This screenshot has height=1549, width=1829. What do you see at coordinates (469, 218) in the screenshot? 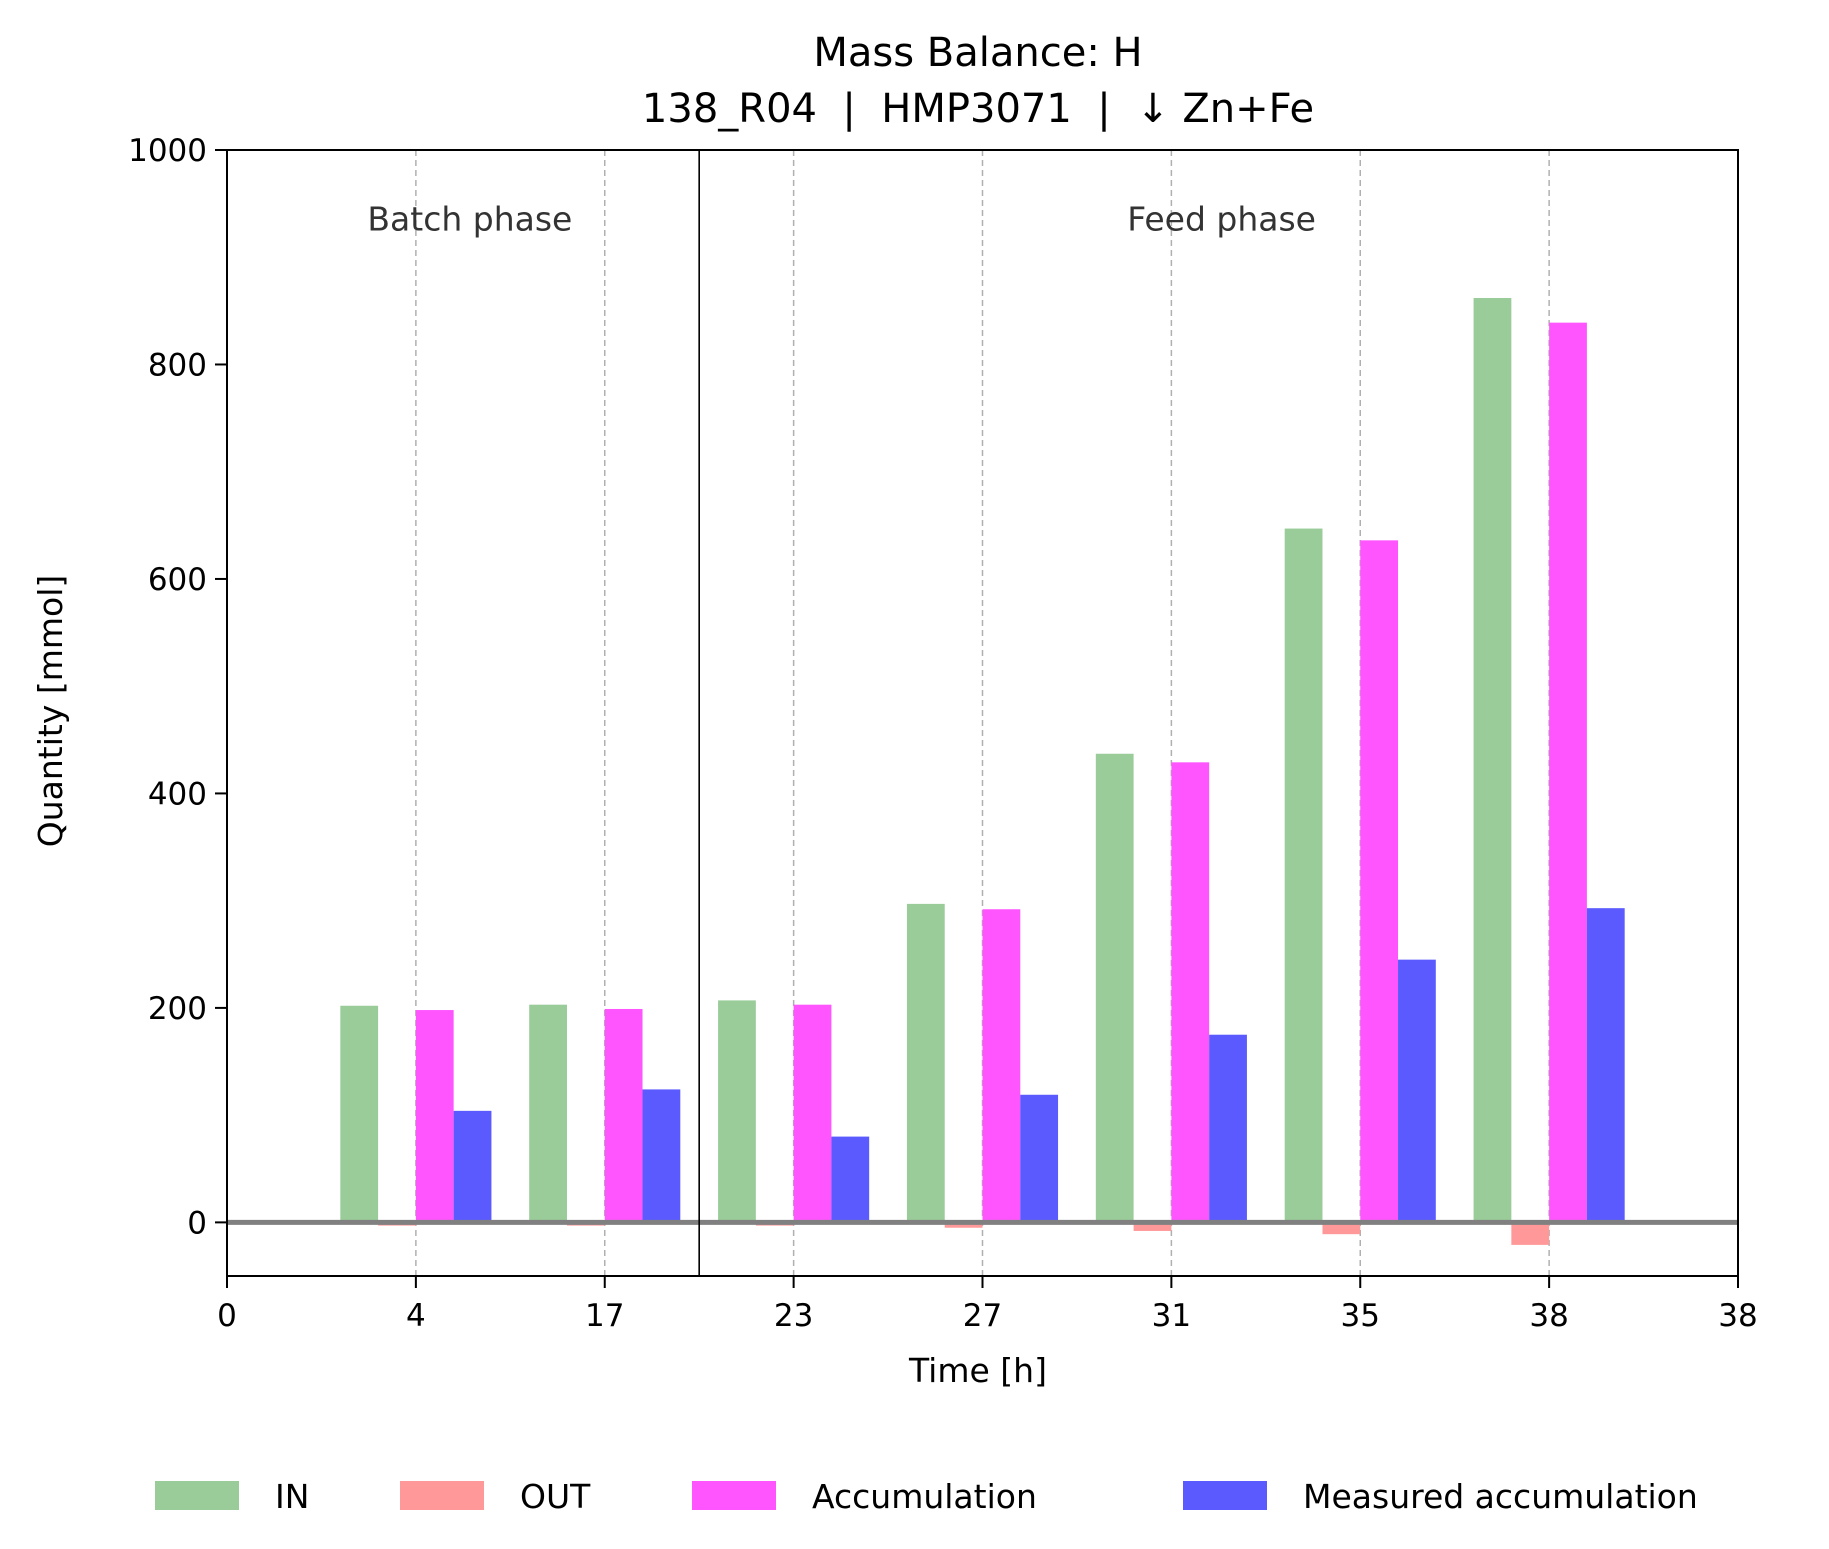
I see `batch-phase-label: Batch phase` at bounding box center [469, 218].